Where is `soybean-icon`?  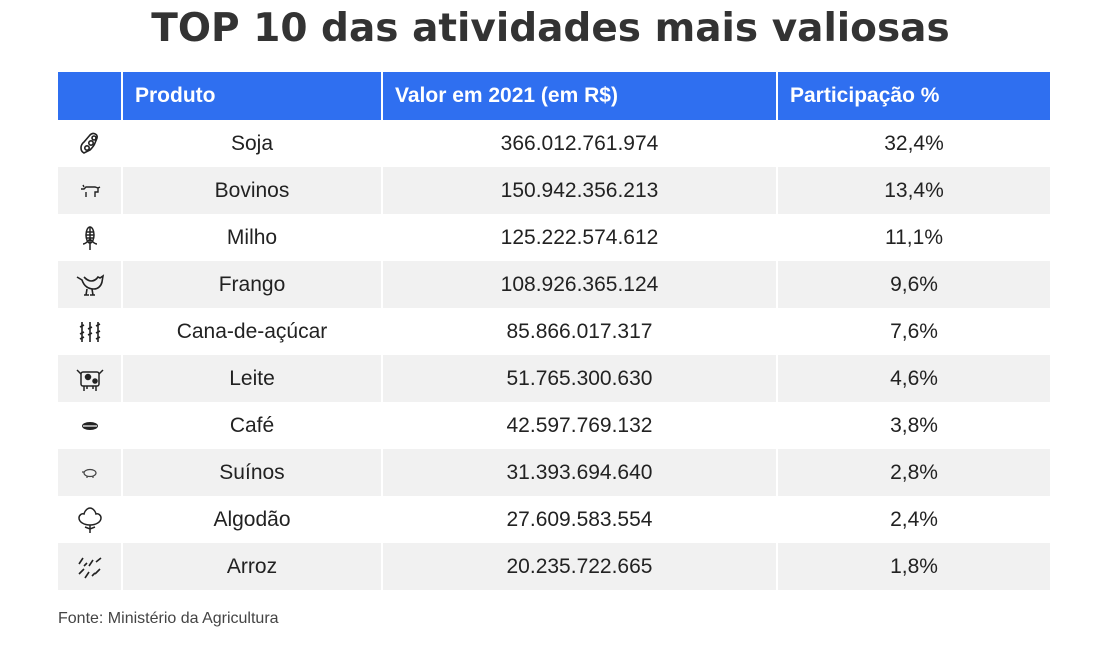
soybean-icon is located at coordinates (90, 143).